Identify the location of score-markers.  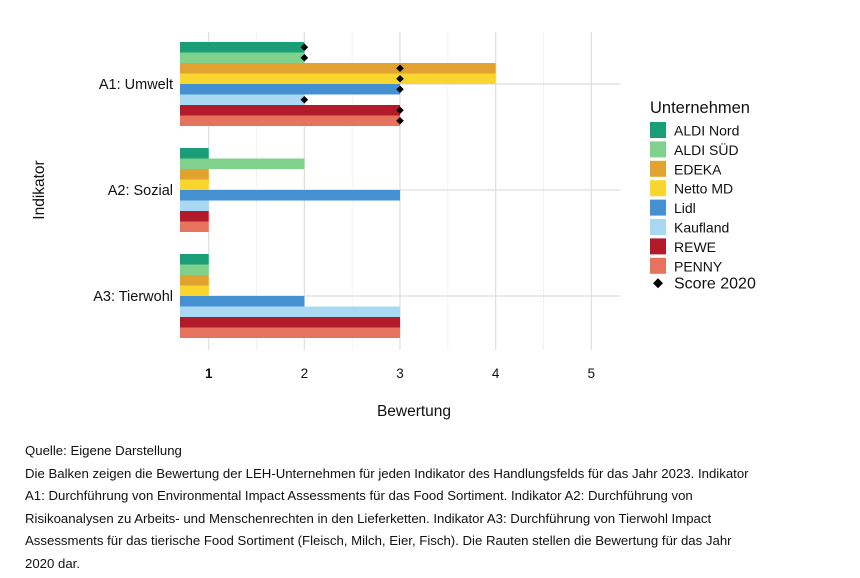
(352, 84).